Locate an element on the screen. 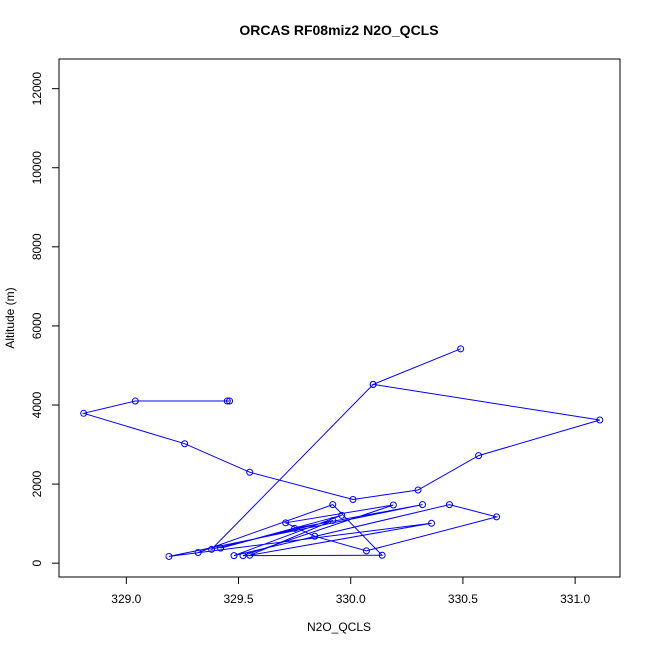  y-tick-label: 4000 is located at coordinates (37, 404).